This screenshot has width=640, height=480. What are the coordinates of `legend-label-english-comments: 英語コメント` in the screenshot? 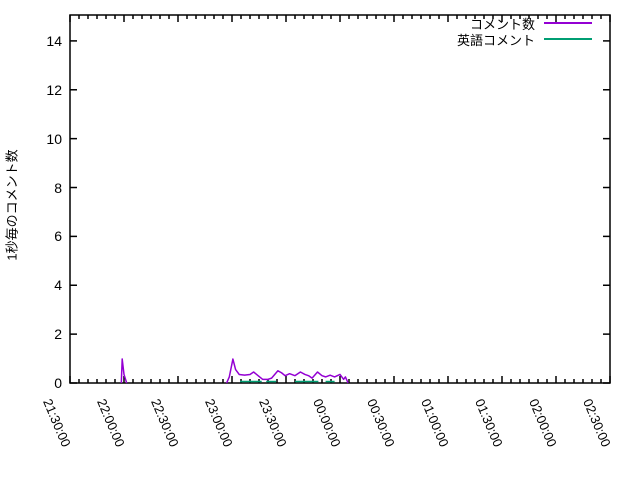 It's located at (495, 40).